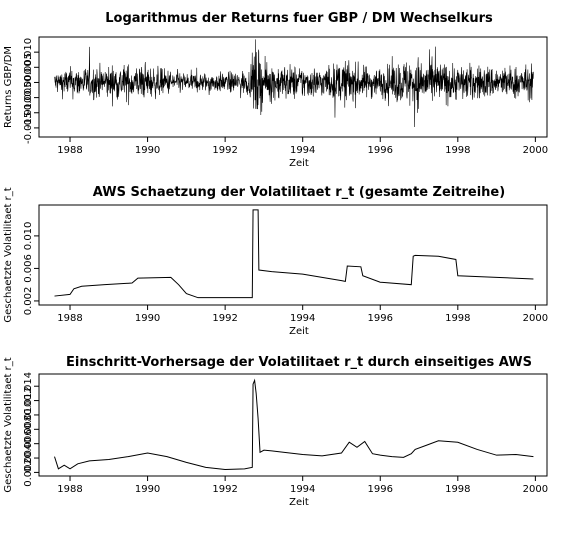 This screenshot has width=562, height=540. Describe the element at coordinates (28, 386) in the screenshot. I see `y-tick-label: 0.014` at that location.